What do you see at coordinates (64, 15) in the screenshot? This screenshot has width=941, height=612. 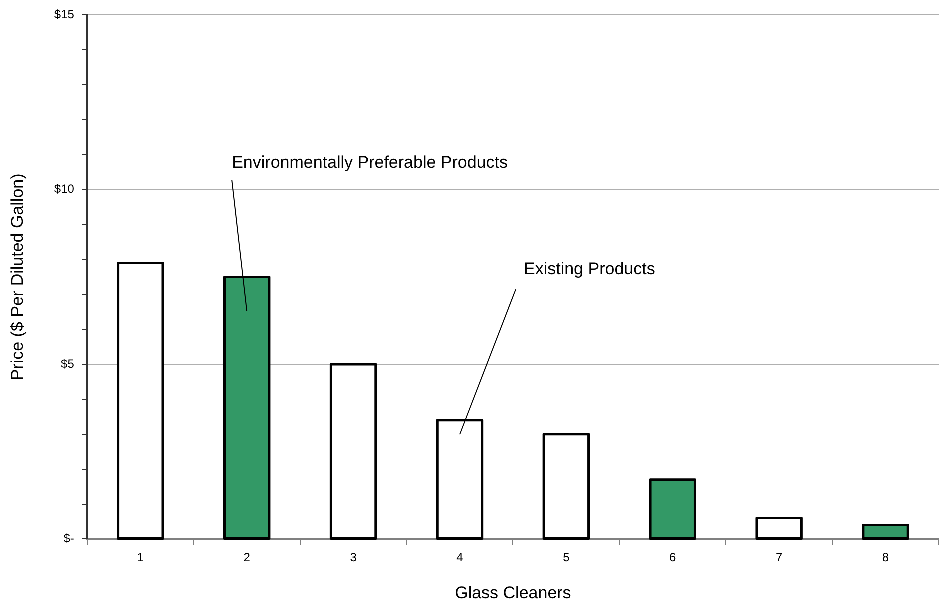 I see `y-tick-label: $15` at bounding box center [64, 15].